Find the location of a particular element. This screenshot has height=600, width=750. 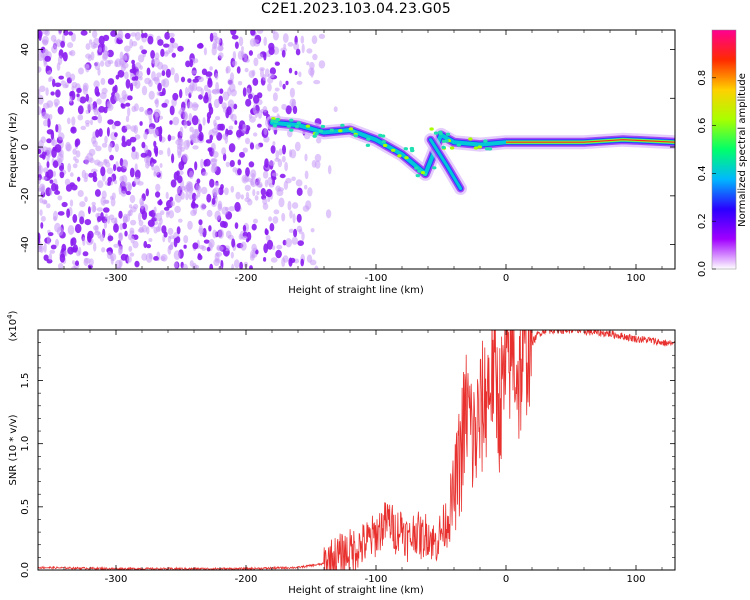

y-tick-label: 20 is located at coordinates (25, 98).